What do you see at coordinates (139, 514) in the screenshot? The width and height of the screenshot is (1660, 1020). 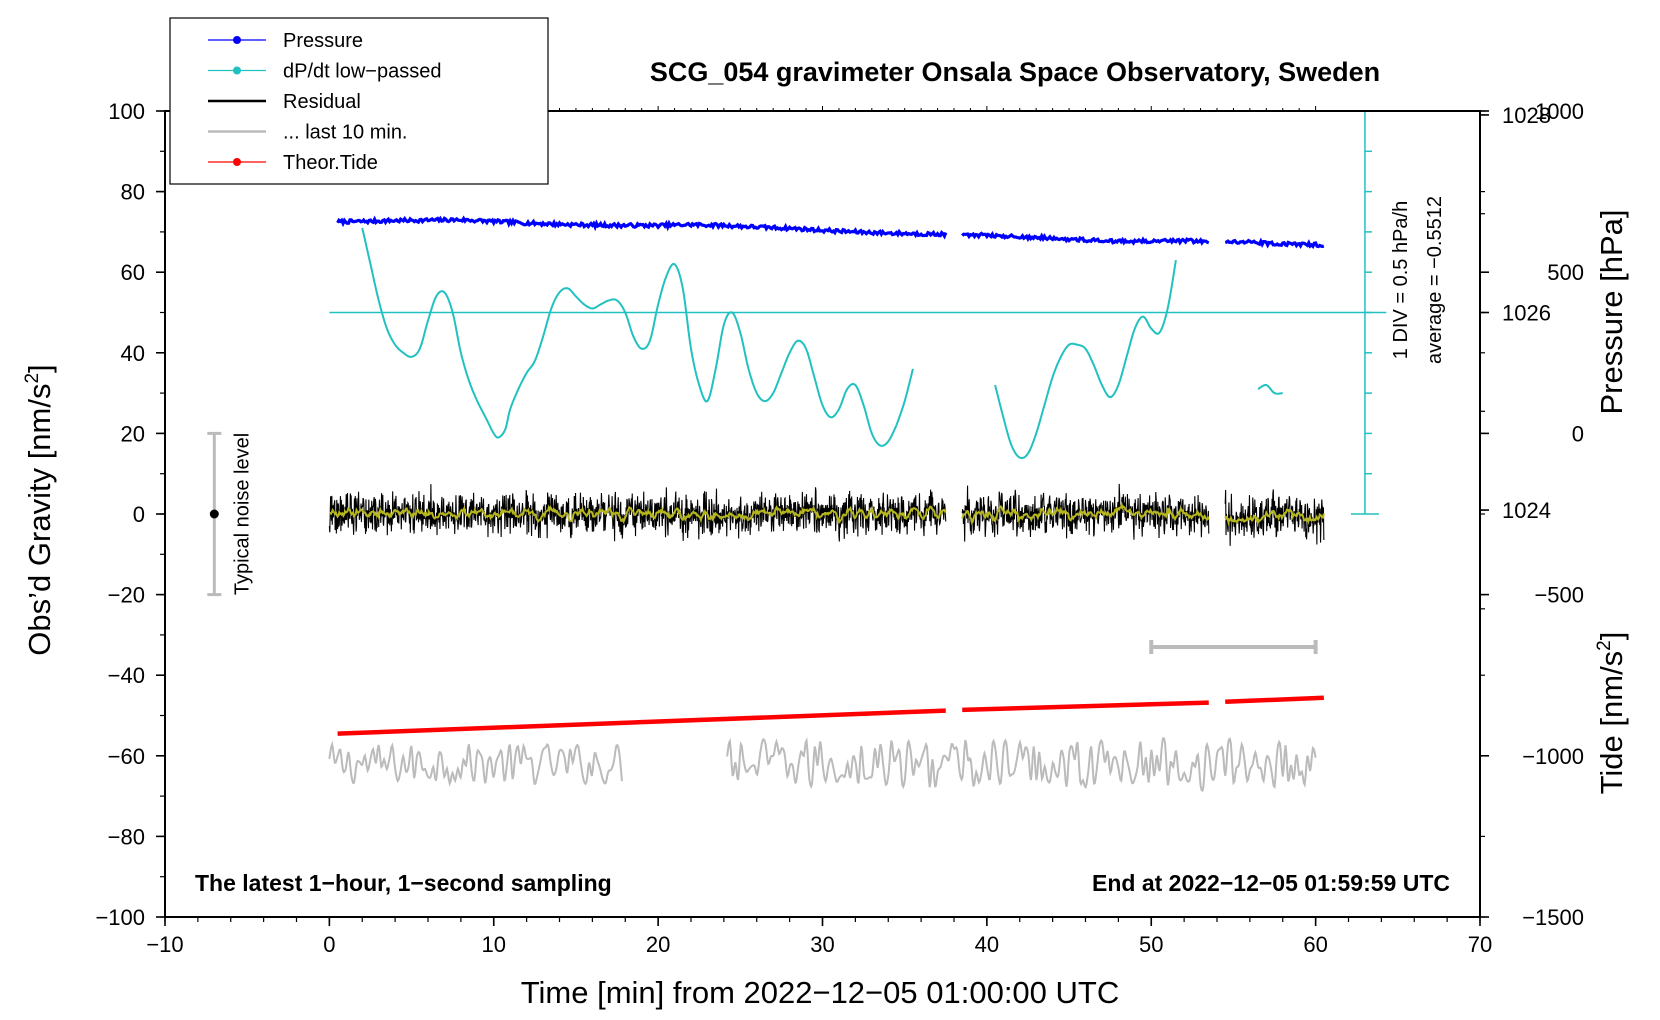 I see `y-tick-label: 0` at bounding box center [139, 514].